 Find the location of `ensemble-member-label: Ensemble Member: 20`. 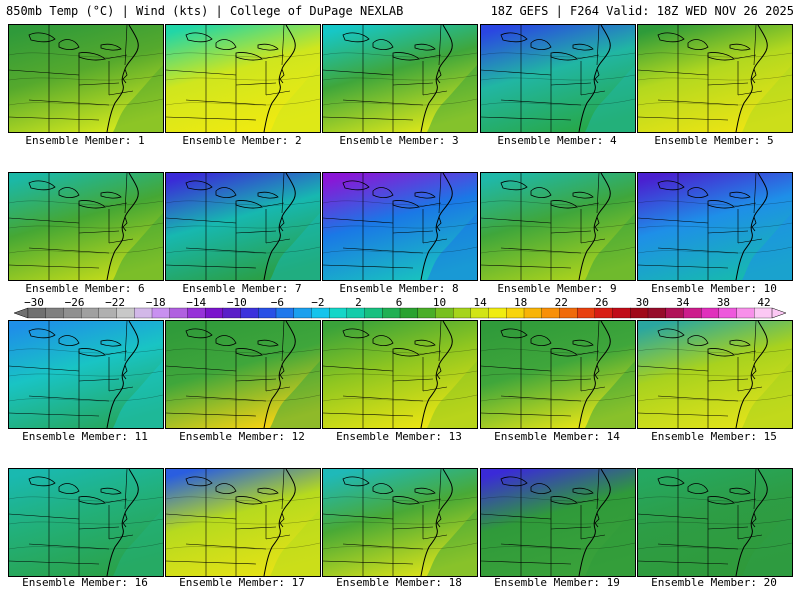

ensemble-member-label: Ensemble Member: 20 is located at coordinates (714, 582).